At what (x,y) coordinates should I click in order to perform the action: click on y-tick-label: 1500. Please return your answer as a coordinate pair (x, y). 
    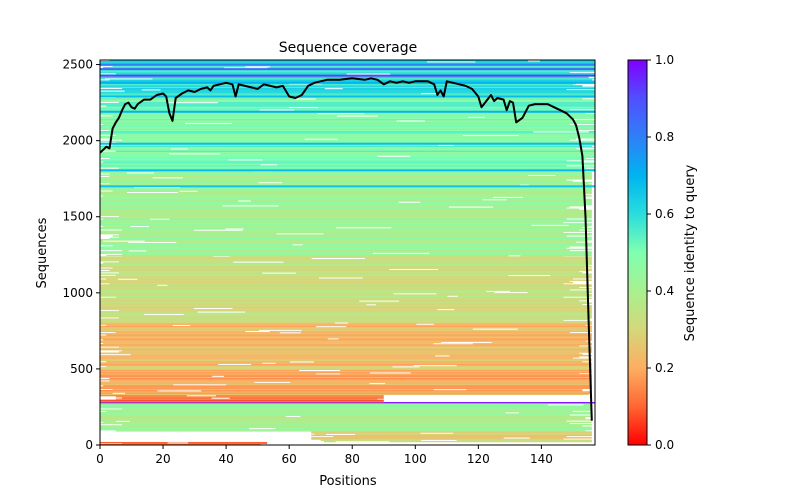
    Looking at the image, I should click on (77, 217).